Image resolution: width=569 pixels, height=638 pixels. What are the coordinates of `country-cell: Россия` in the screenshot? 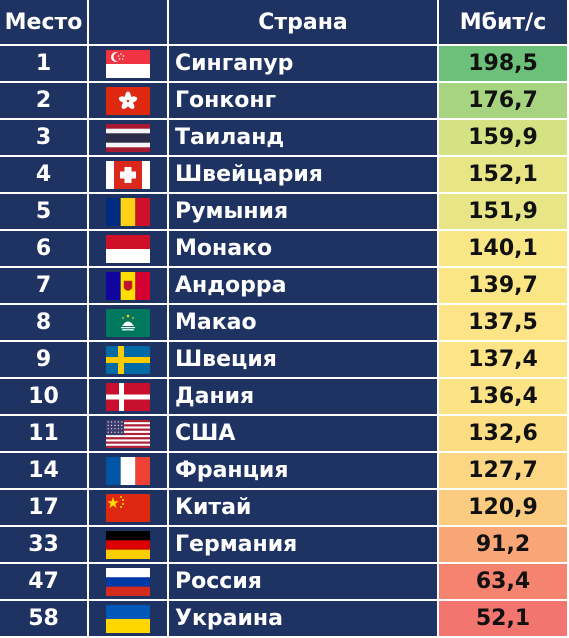 It's located at (304, 582).